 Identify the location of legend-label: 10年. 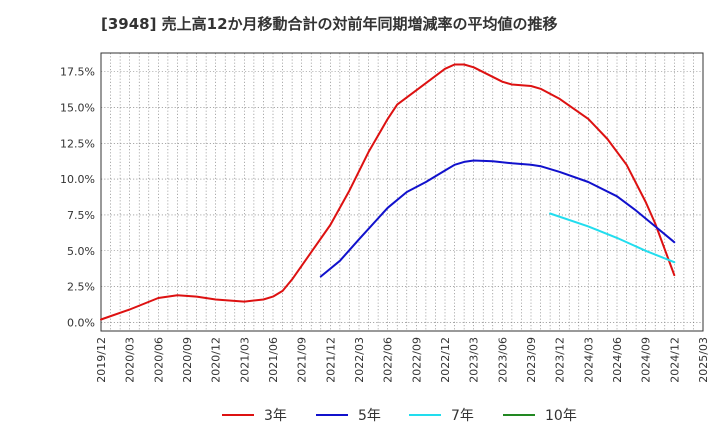
(561, 416).